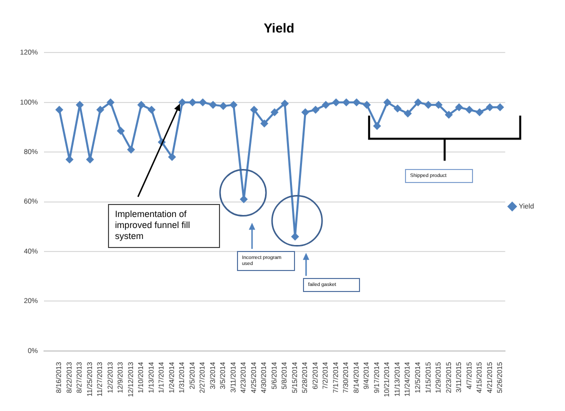  What do you see at coordinates (164, 226) in the screenshot?
I see `annotation: Implementation of improved funnel fill system` at bounding box center [164, 226].